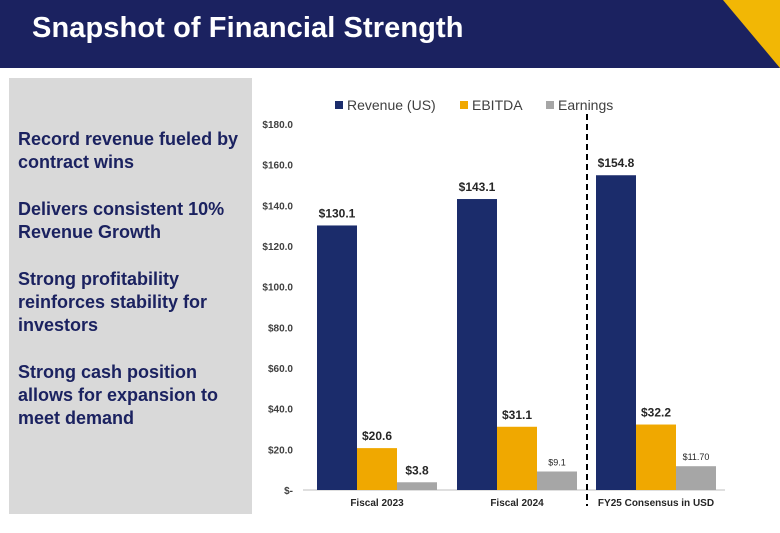 The height and width of the screenshot is (533, 780). What do you see at coordinates (517, 415) in the screenshot?
I see `data-label: $31.1` at bounding box center [517, 415].